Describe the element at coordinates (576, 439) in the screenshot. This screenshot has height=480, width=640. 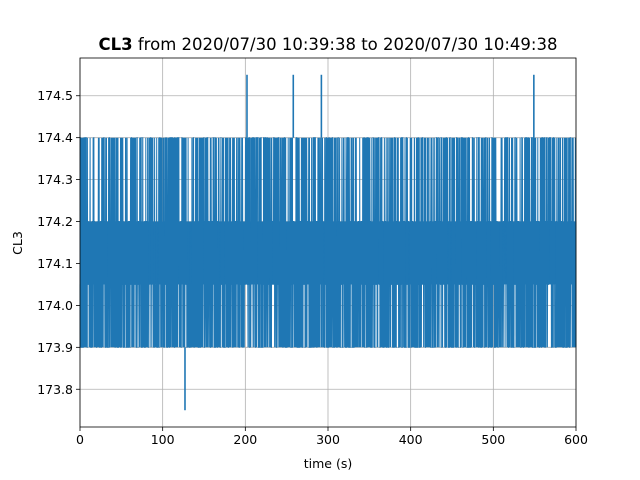
I see `x-tick-label: 600` at that location.